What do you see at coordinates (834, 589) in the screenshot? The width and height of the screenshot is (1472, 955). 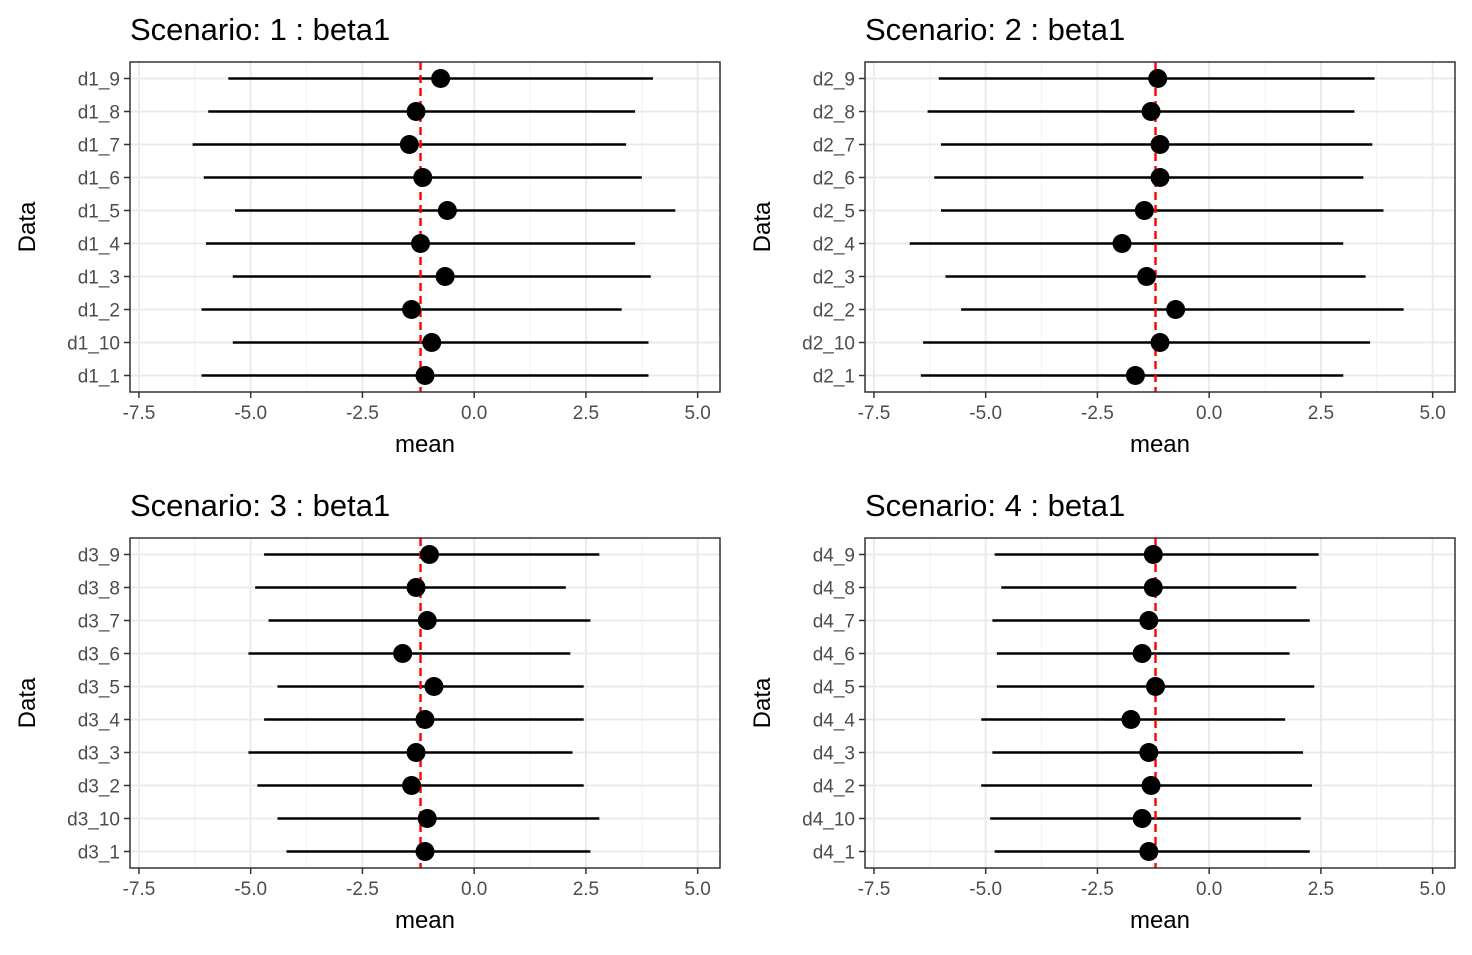 I see `y-tick-label: d4_8` at bounding box center [834, 589].